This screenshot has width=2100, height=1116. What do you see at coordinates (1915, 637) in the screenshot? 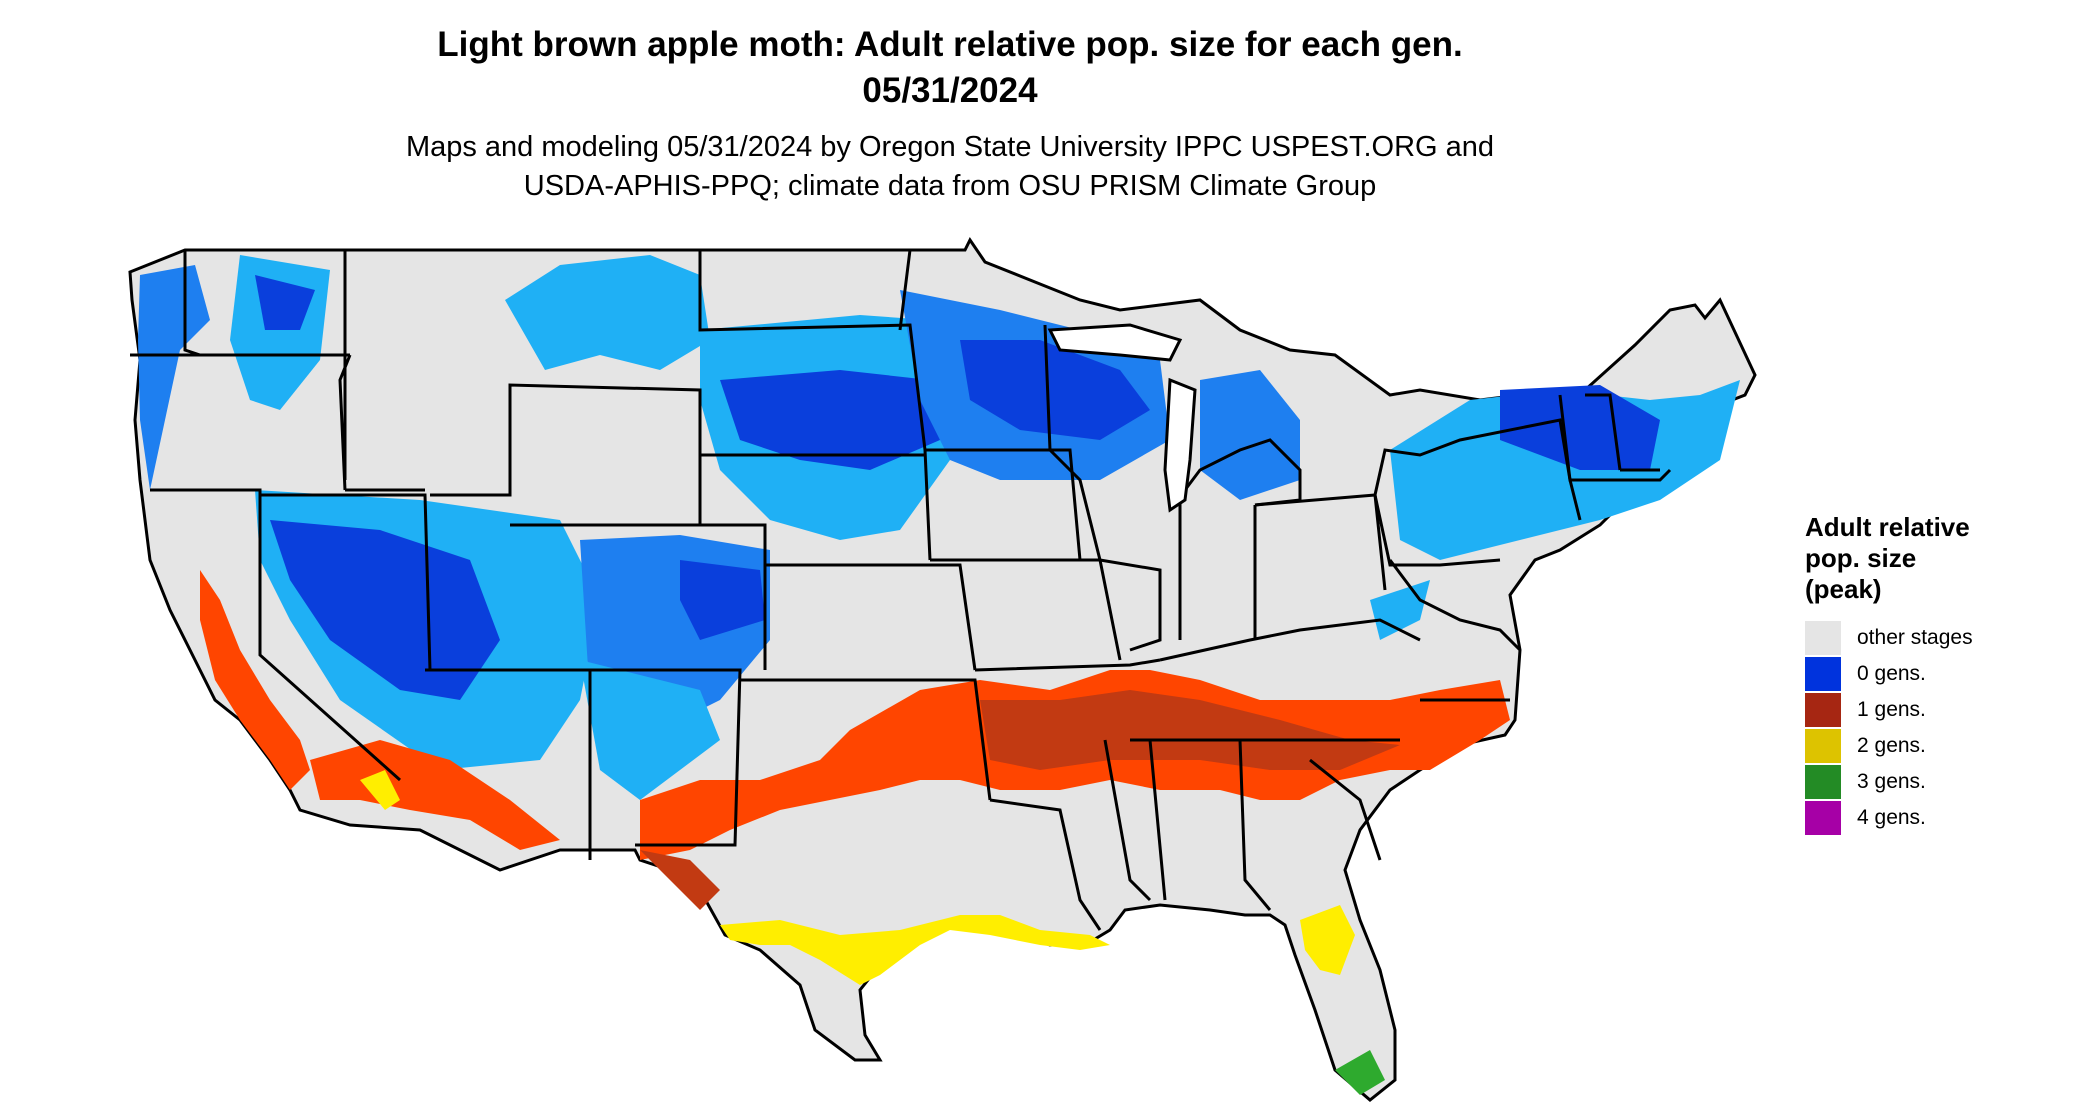
I see `legend-label: other stages` at bounding box center [1915, 637].